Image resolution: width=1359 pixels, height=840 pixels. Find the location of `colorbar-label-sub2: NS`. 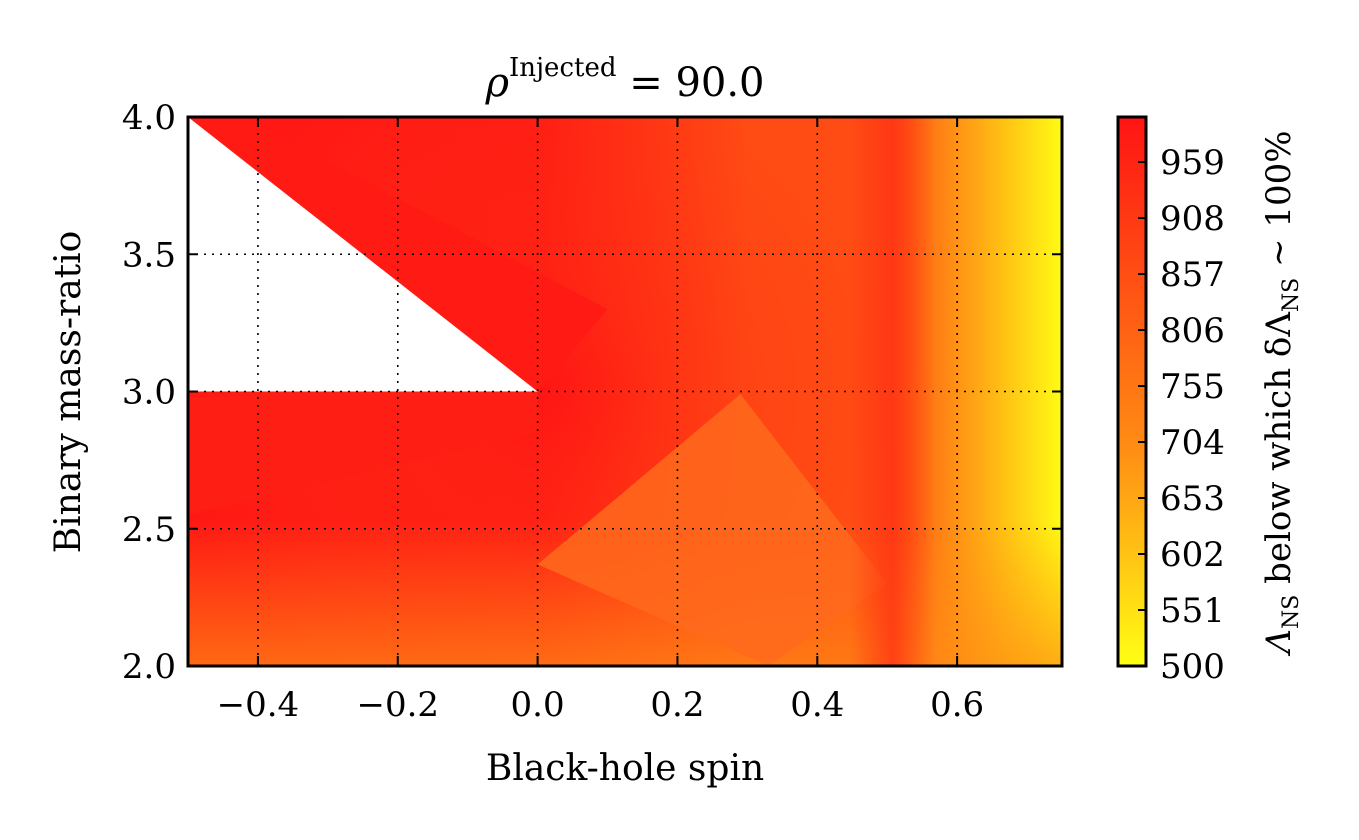

colorbar-label-sub2: NS is located at coordinates (1291, 295).